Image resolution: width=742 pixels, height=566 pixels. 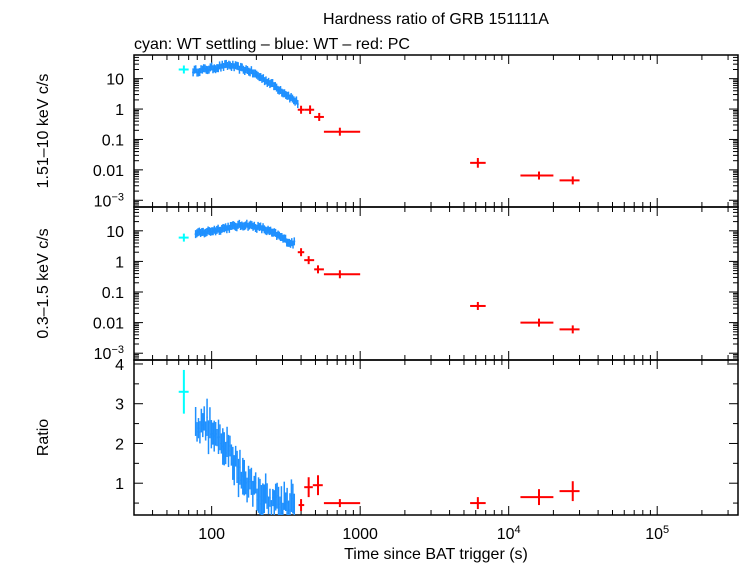 I want to click on y-tick-label: 4, so click(x=119, y=365).